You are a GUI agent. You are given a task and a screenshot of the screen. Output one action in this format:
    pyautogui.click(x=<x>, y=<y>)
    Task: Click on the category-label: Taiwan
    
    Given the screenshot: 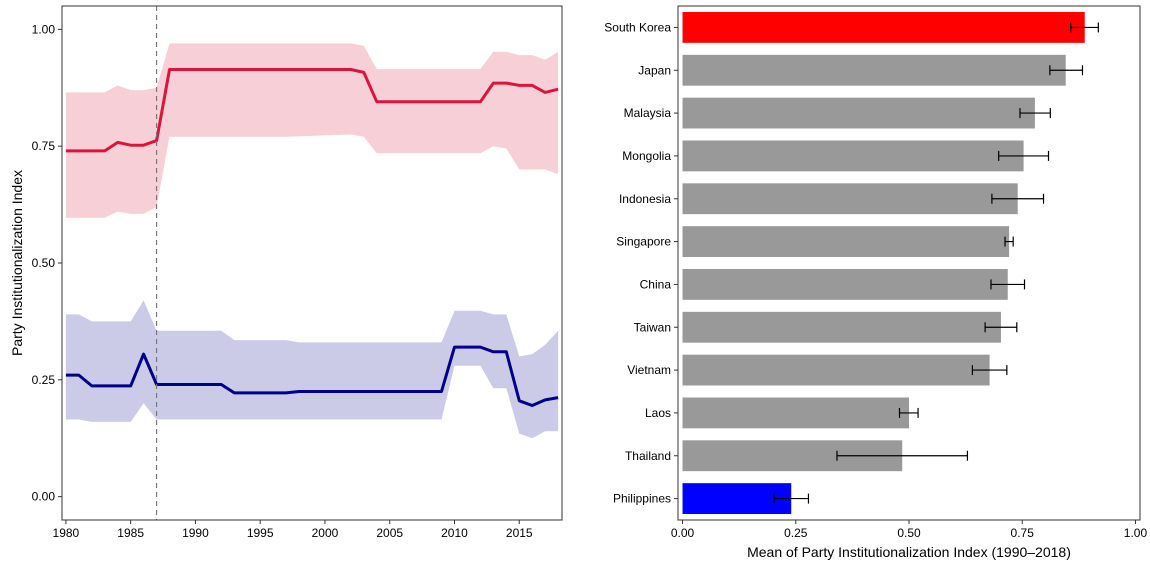 What is the action you would take?
    pyautogui.click(x=652, y=327)
    